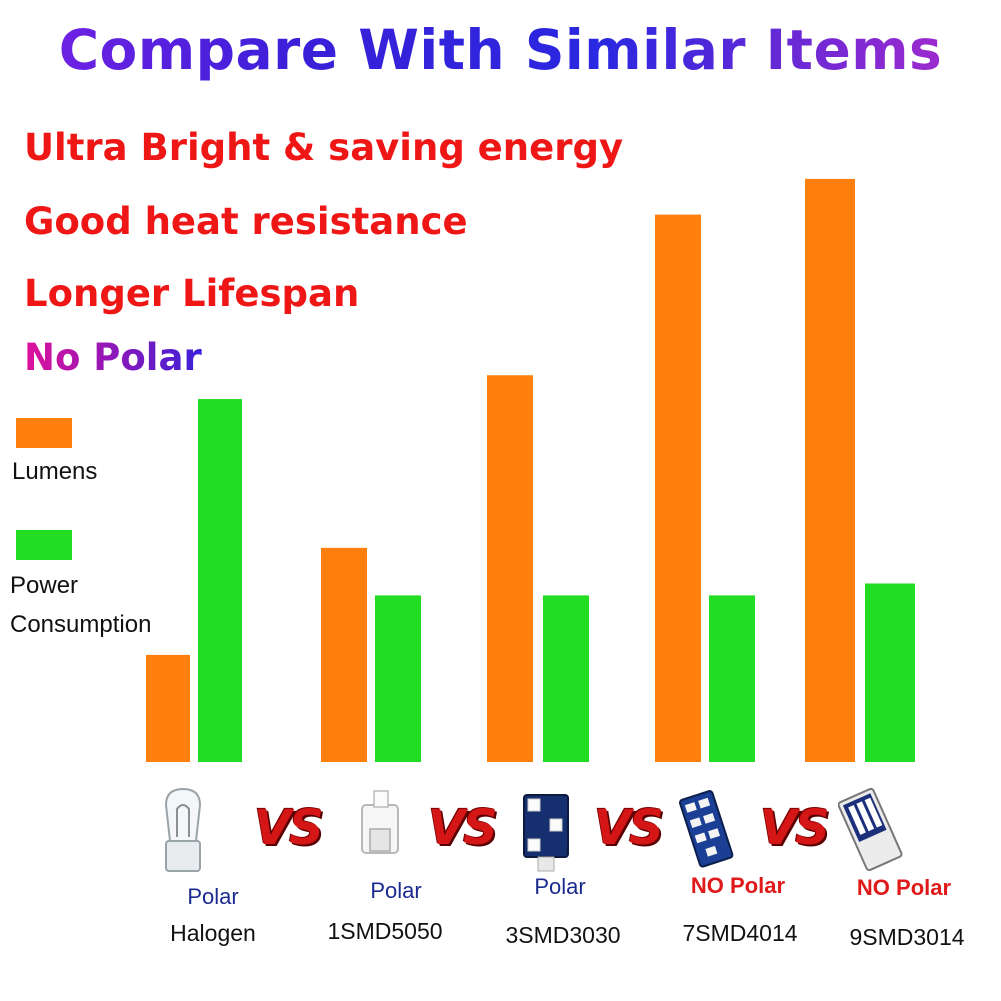 This screenshot has width=1001, height=1001. I want to click on bar-power-halogen, so click(220, 580).